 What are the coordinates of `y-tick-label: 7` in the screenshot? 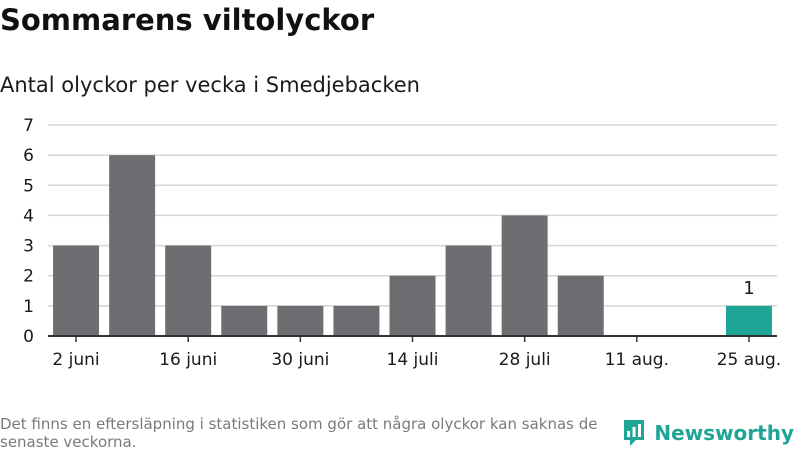 It's located at (28, 126).